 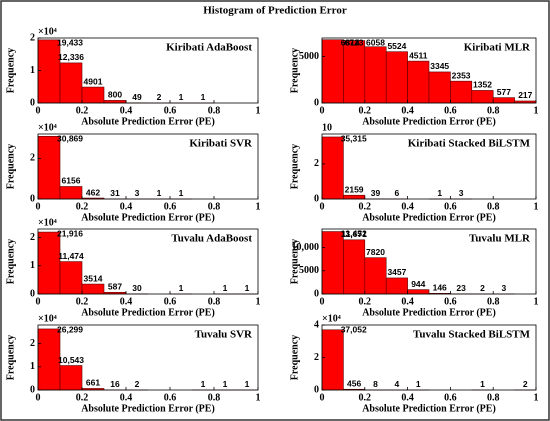 What do you see at coordinates (397, 193) in the screenshot?
I see `data-label: 6` at bounding box center [397, 193].